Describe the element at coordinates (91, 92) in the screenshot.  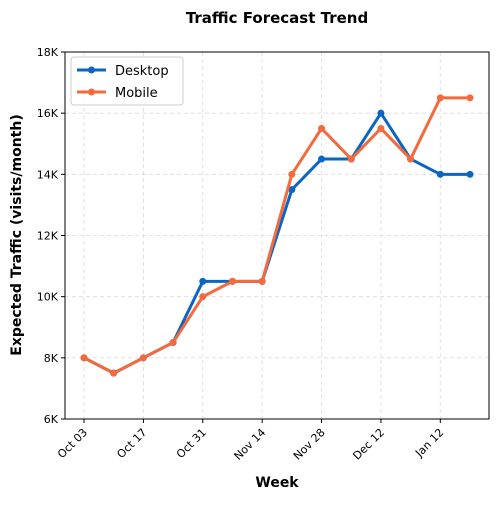
I see `legend-mobile-marker` at that location.